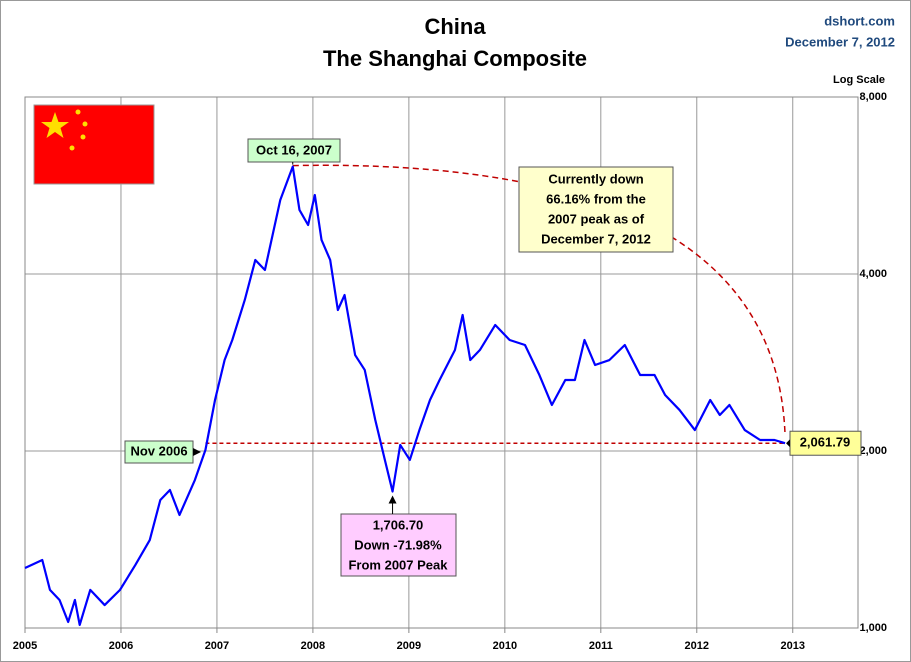  I want to click on annotation-text: Down -71.98%, so click(398, 544).